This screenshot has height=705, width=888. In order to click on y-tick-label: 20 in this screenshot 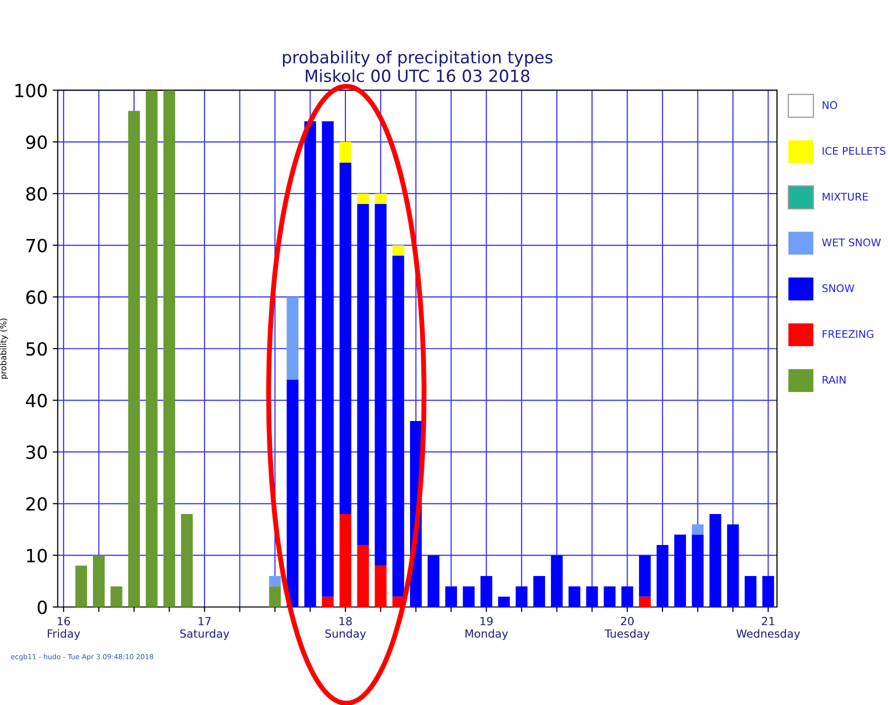, I will do `click(36, 504)`.